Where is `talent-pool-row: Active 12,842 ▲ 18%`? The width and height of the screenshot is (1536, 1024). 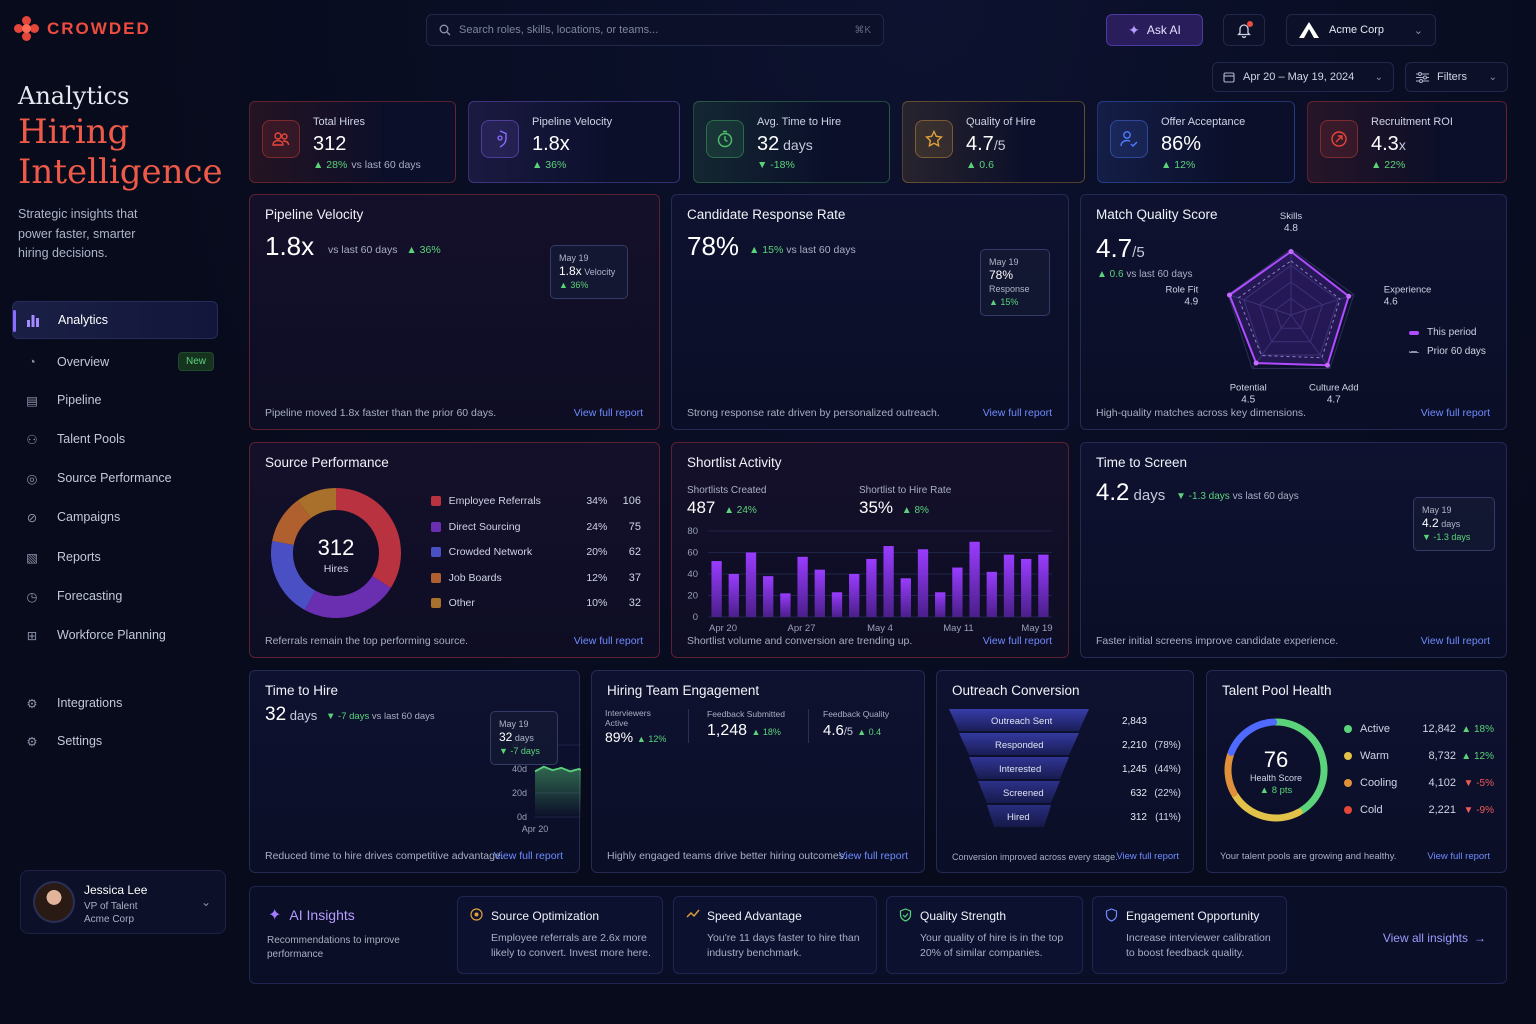
talent-pool-row: Active 12,842 ▲ 18% is located at coordinates (1419, 729).